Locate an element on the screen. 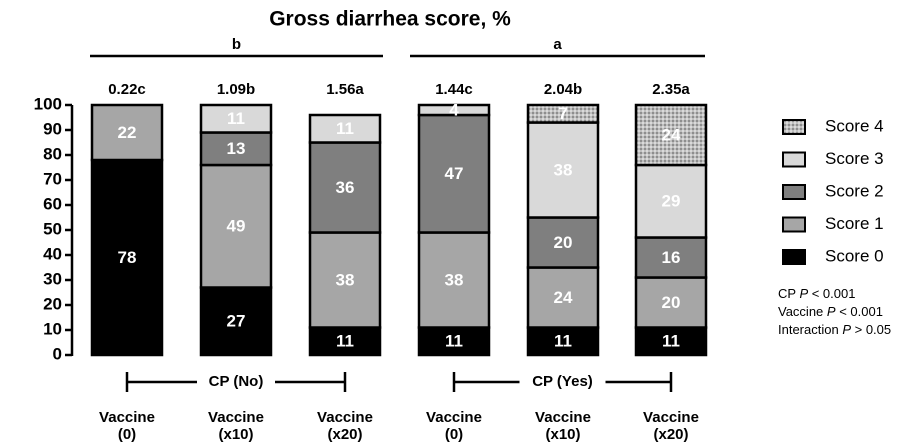 This screenshot has width=921, height=447. segment-label: 4 is located at coordinates (454, 109).